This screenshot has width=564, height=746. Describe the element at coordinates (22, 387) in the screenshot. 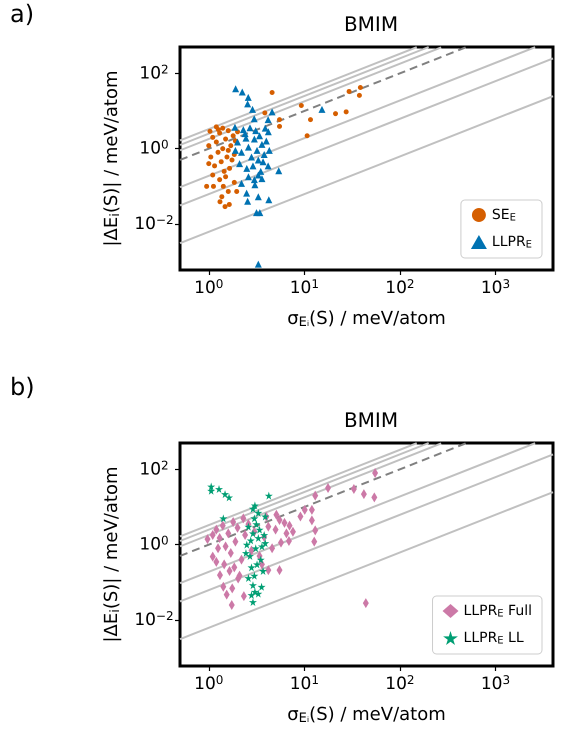

I see `text: b)` at that location.